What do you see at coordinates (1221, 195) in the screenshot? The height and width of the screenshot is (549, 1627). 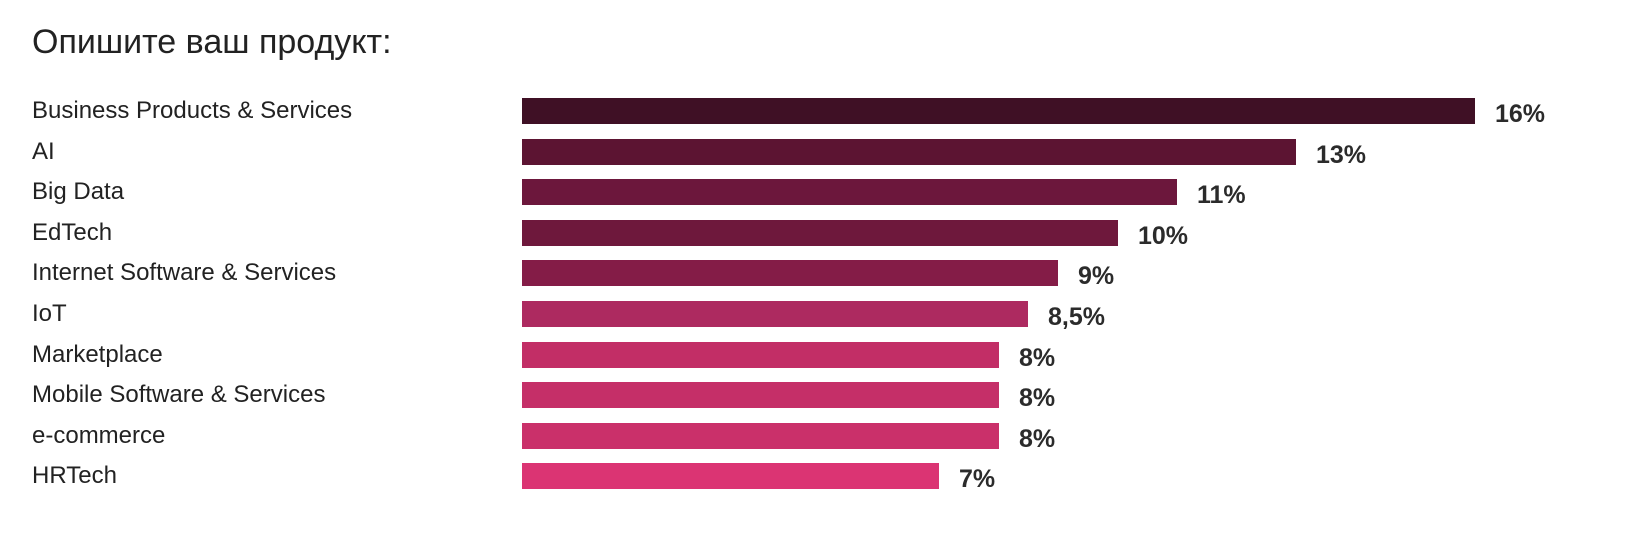 I see `value-label: 11%` at bounding box center [1221, 195].